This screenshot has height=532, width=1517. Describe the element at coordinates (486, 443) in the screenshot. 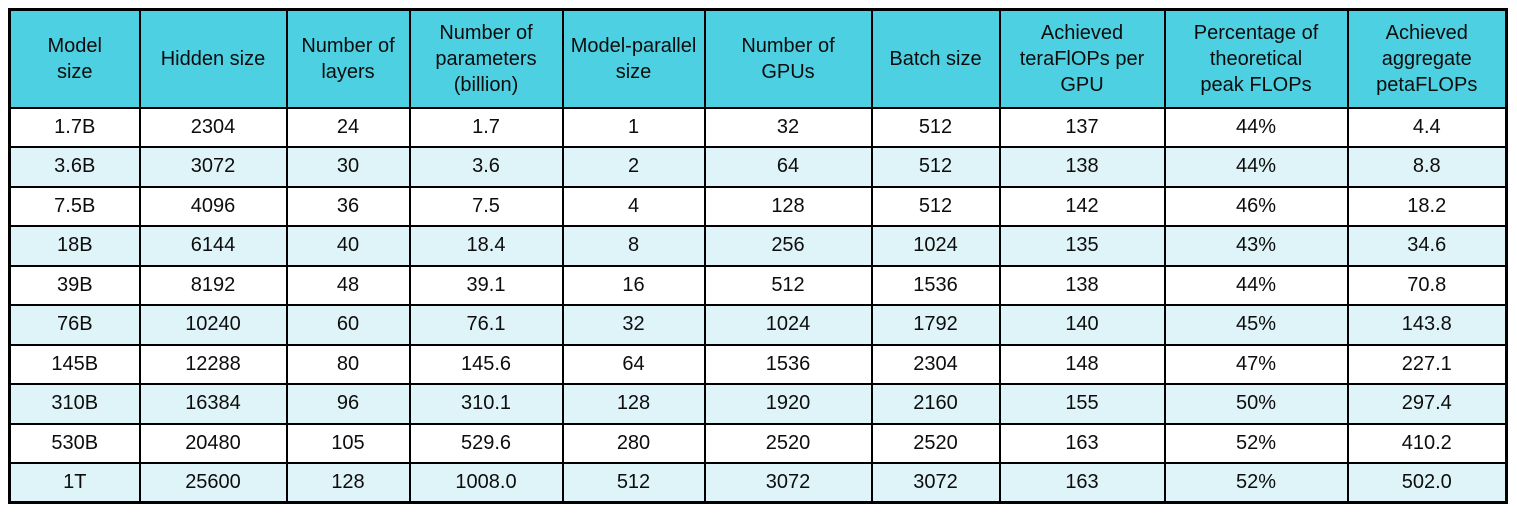

I see `table-cell: 529.6` at that location.